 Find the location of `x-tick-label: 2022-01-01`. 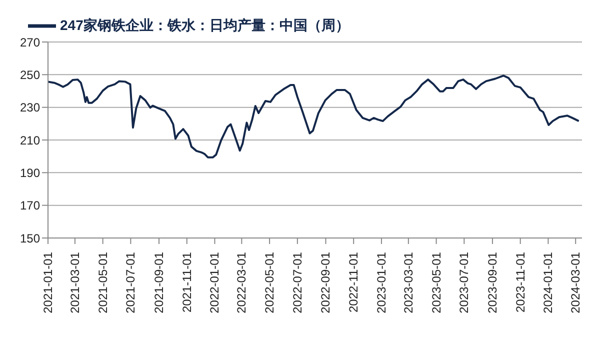

x-tick-label: 2022-01-01 is located at coordinates (215, 283).